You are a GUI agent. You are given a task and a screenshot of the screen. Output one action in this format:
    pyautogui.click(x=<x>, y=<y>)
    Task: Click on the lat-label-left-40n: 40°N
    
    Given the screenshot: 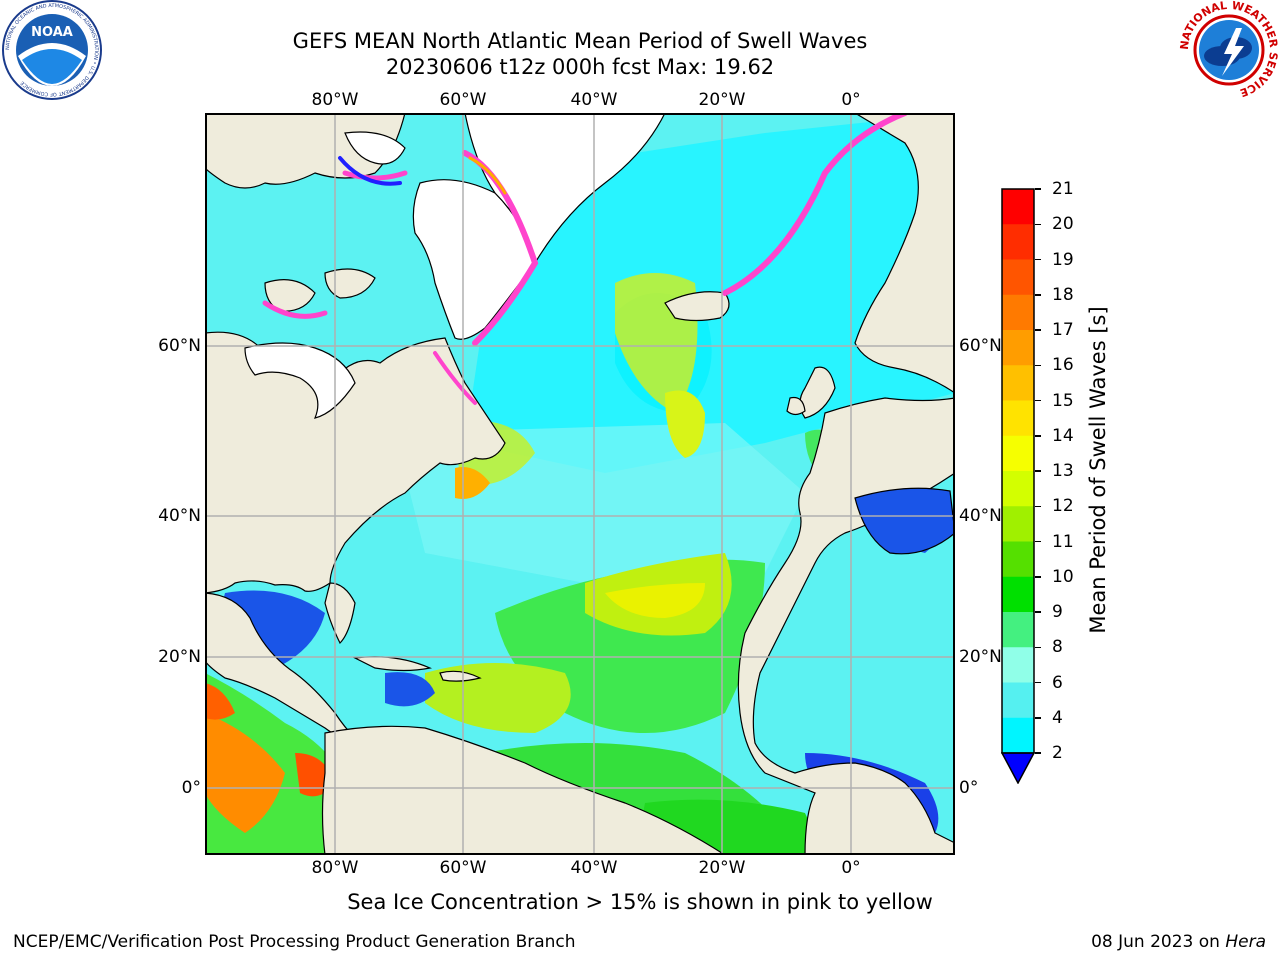 What is the action you would take?
    pyautogui.click(x=179, y=516)
    